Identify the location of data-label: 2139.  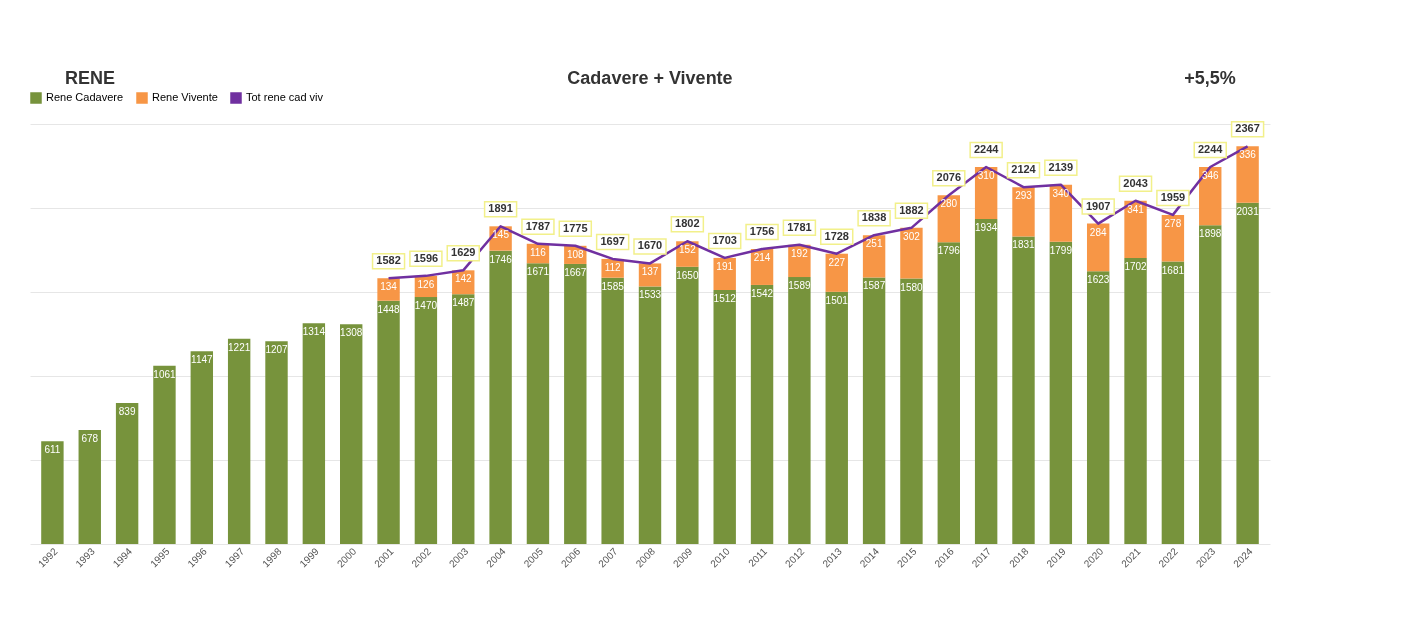
(1061, 166).